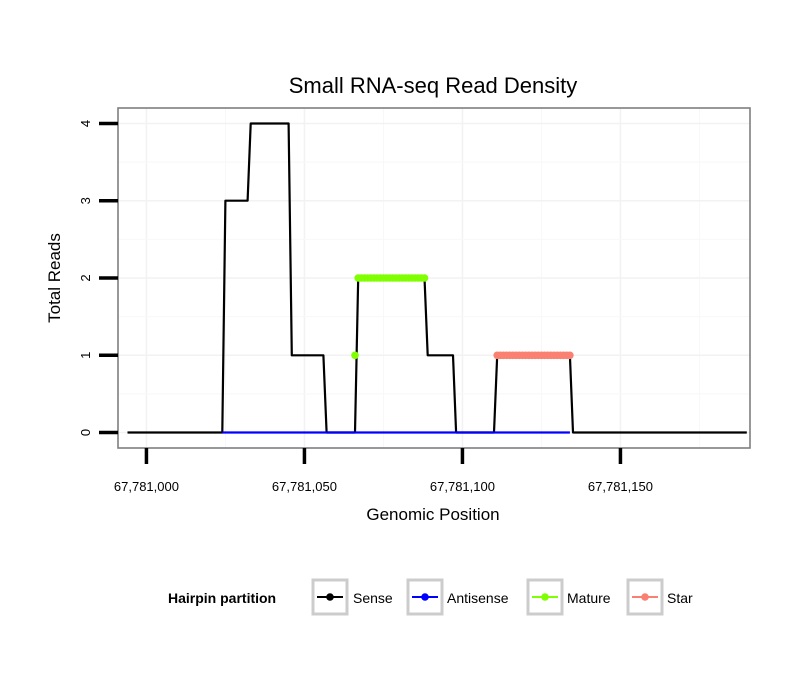 This screenshot has height=690, width=810. Describe the element at coordinates (462, 486) in the screenshot. I see `x-tick-label: 67,781,100` at that location.